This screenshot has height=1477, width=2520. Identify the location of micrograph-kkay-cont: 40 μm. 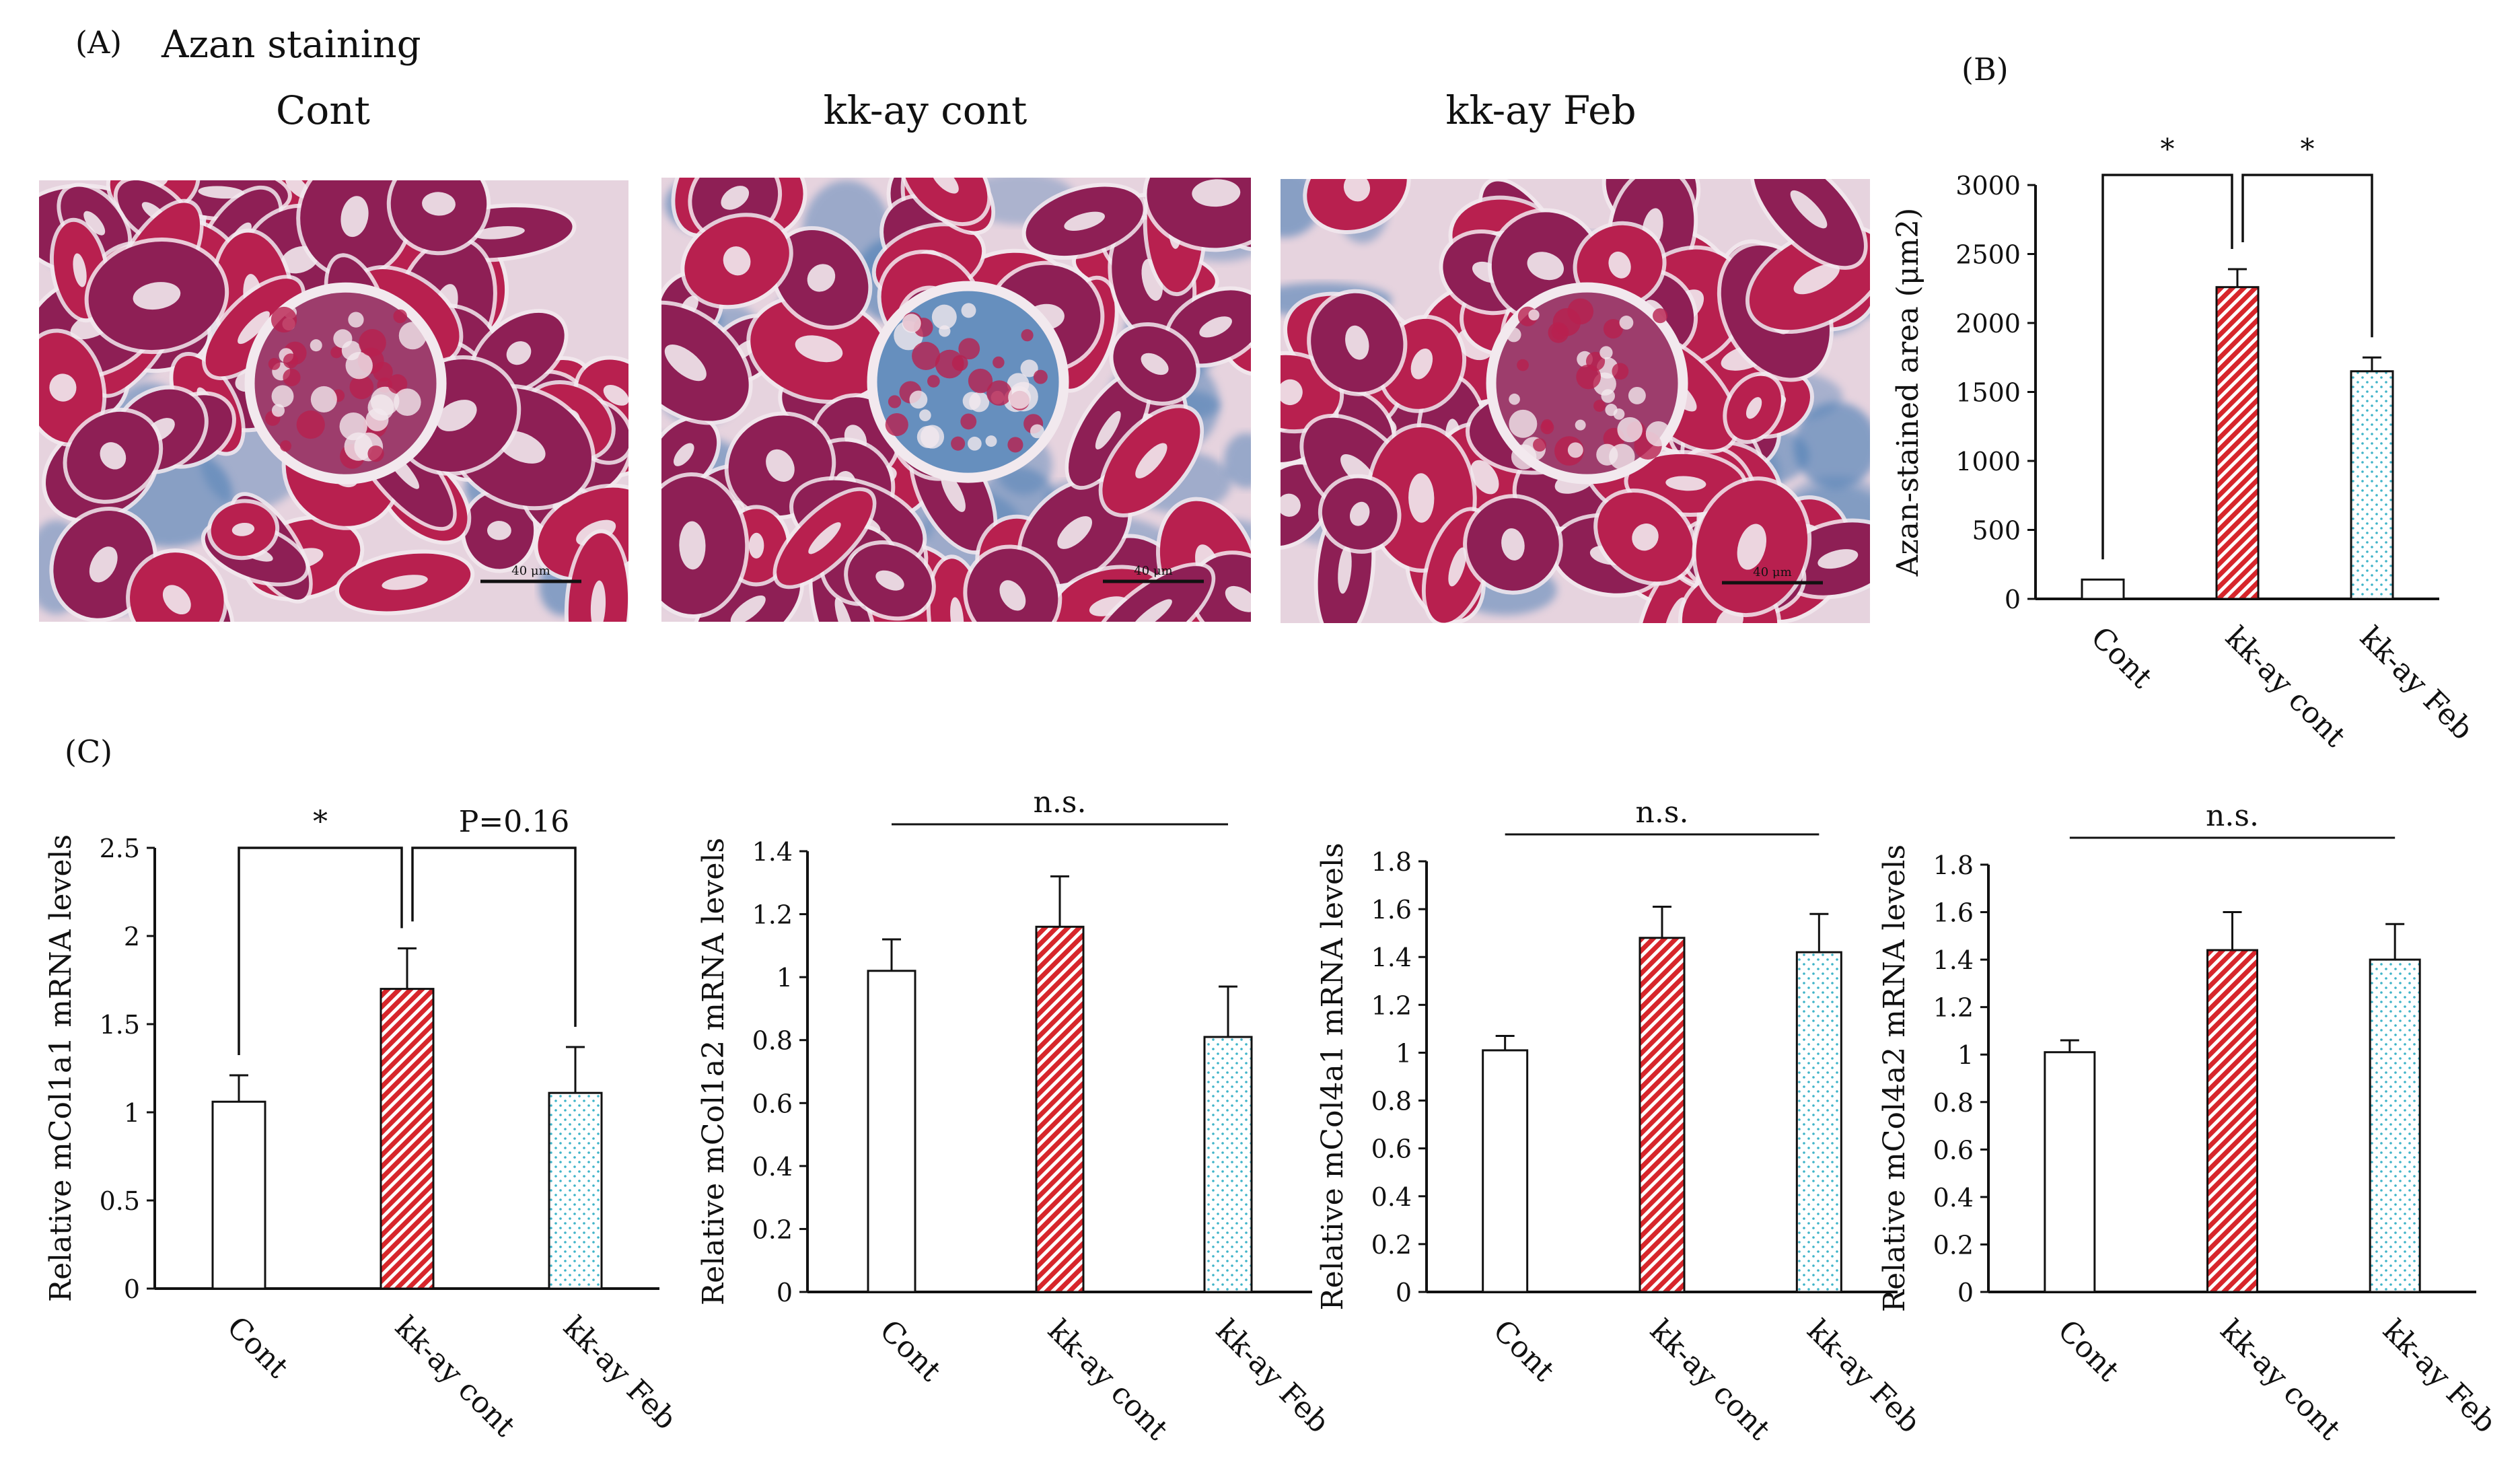
(956, 400).